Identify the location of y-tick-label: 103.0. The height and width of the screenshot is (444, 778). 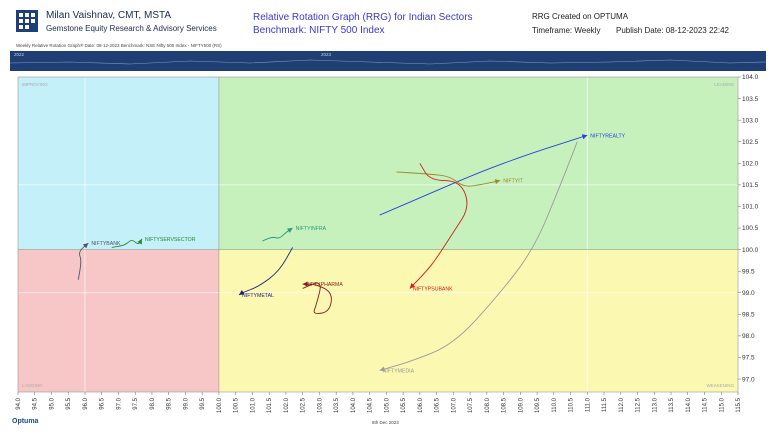
(750, 120).